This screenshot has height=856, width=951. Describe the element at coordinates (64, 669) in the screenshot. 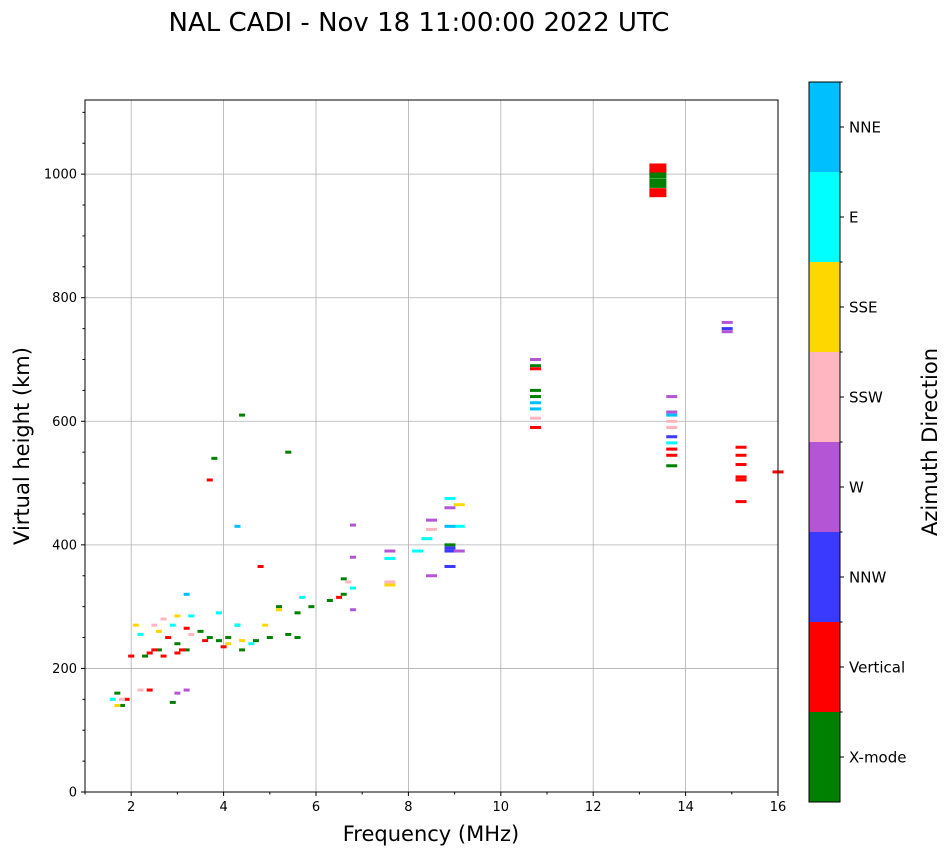

I see `y-tick-label: 200` at that location.